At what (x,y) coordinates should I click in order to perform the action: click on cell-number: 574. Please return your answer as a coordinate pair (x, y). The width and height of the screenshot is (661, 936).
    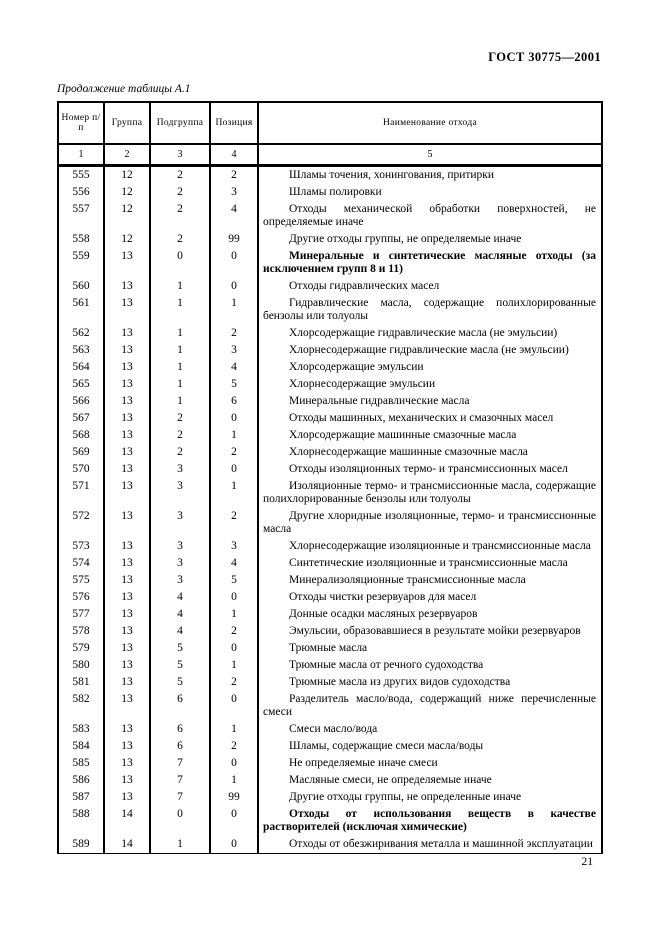
    Looking at the image, I should click on (80, 563).